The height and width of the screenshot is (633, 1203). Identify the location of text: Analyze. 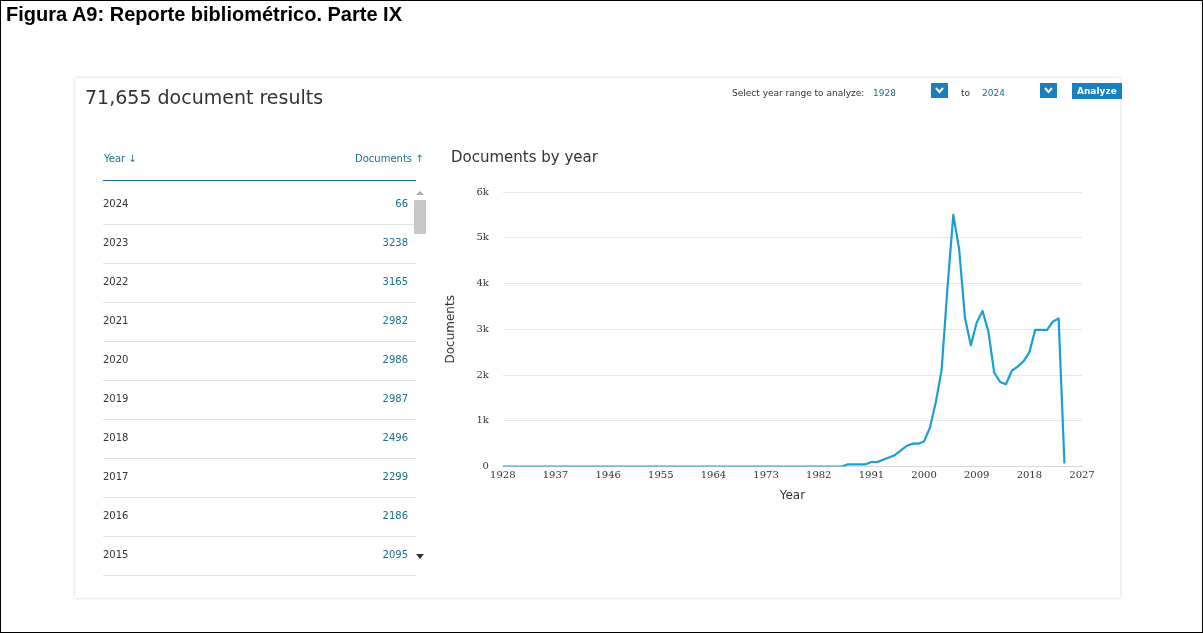
(1097, 91).